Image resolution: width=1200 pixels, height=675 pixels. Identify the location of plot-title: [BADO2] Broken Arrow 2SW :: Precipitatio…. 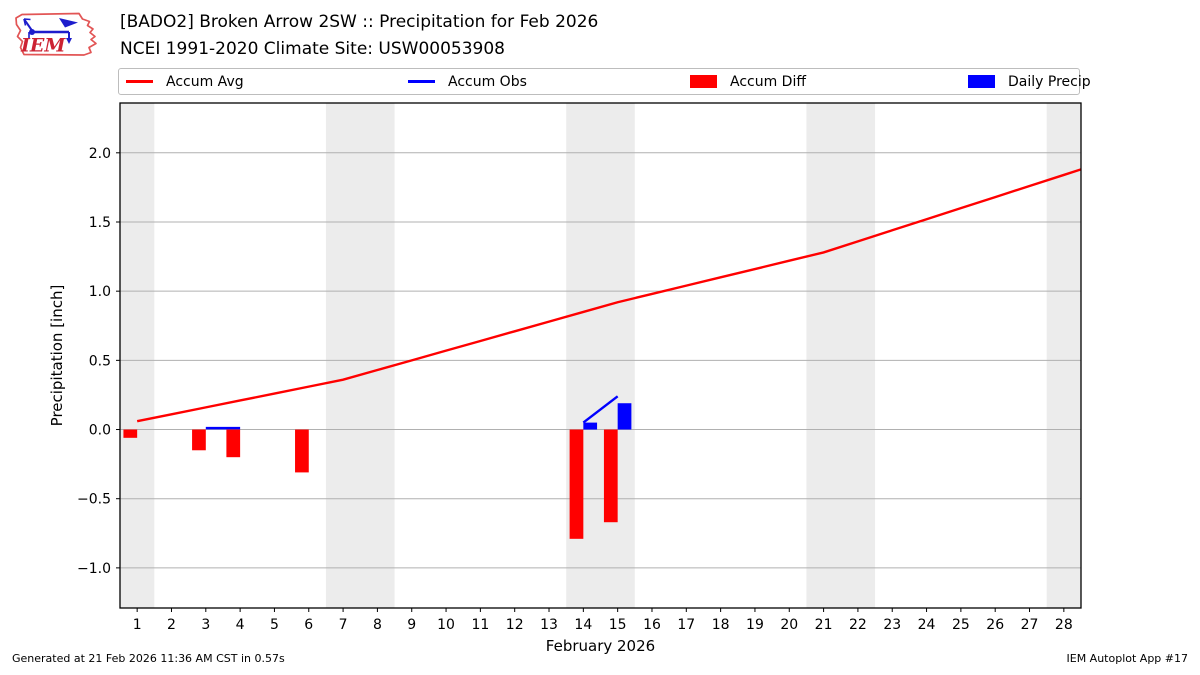
(359, 22).